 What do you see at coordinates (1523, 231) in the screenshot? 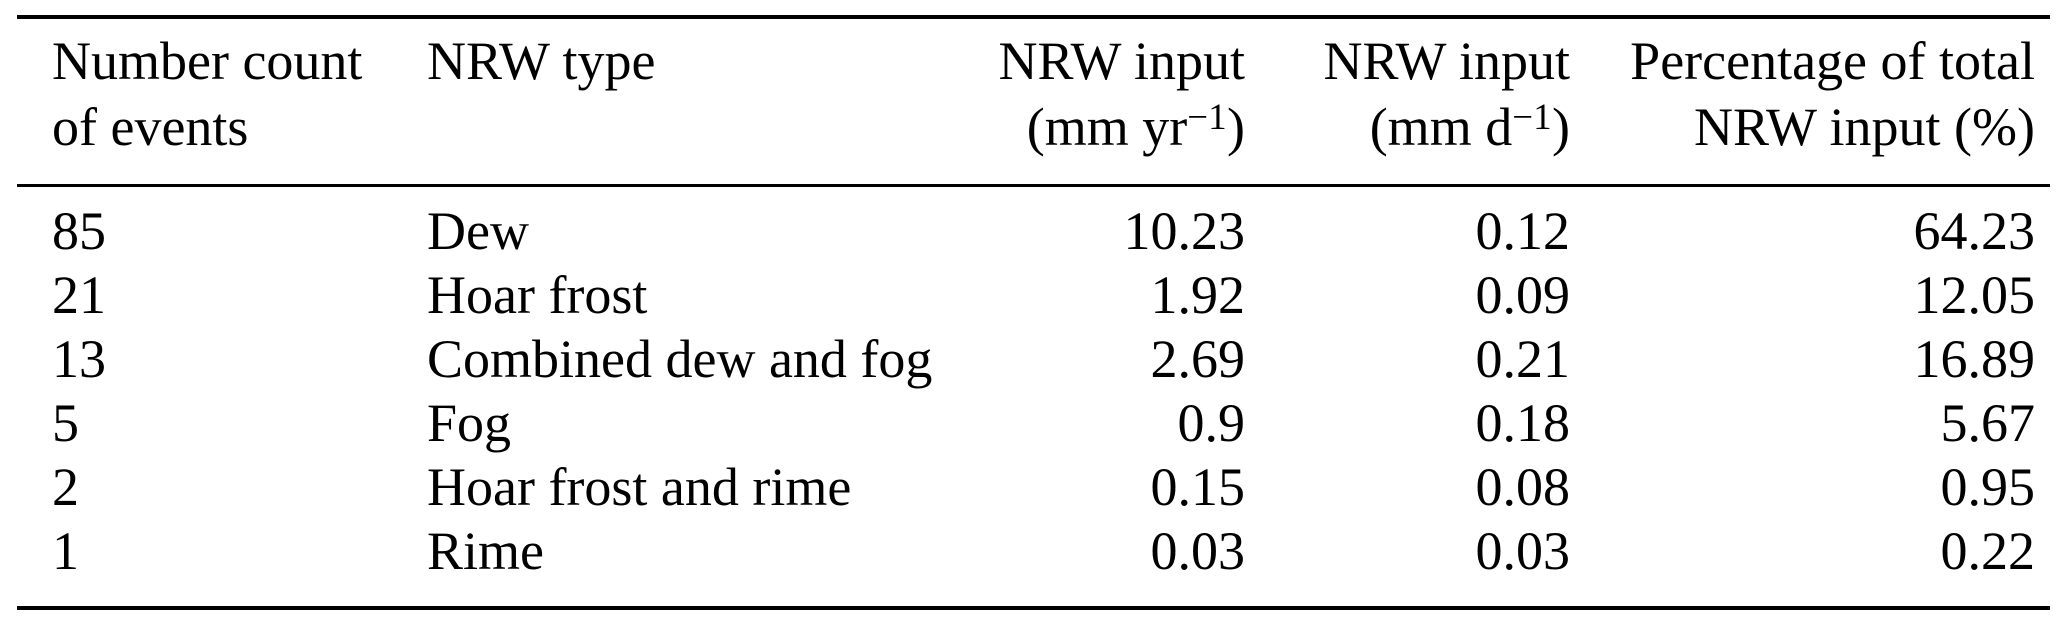
I see `cell-input-per-day: 0.12` at bounding box center [1523, 231].